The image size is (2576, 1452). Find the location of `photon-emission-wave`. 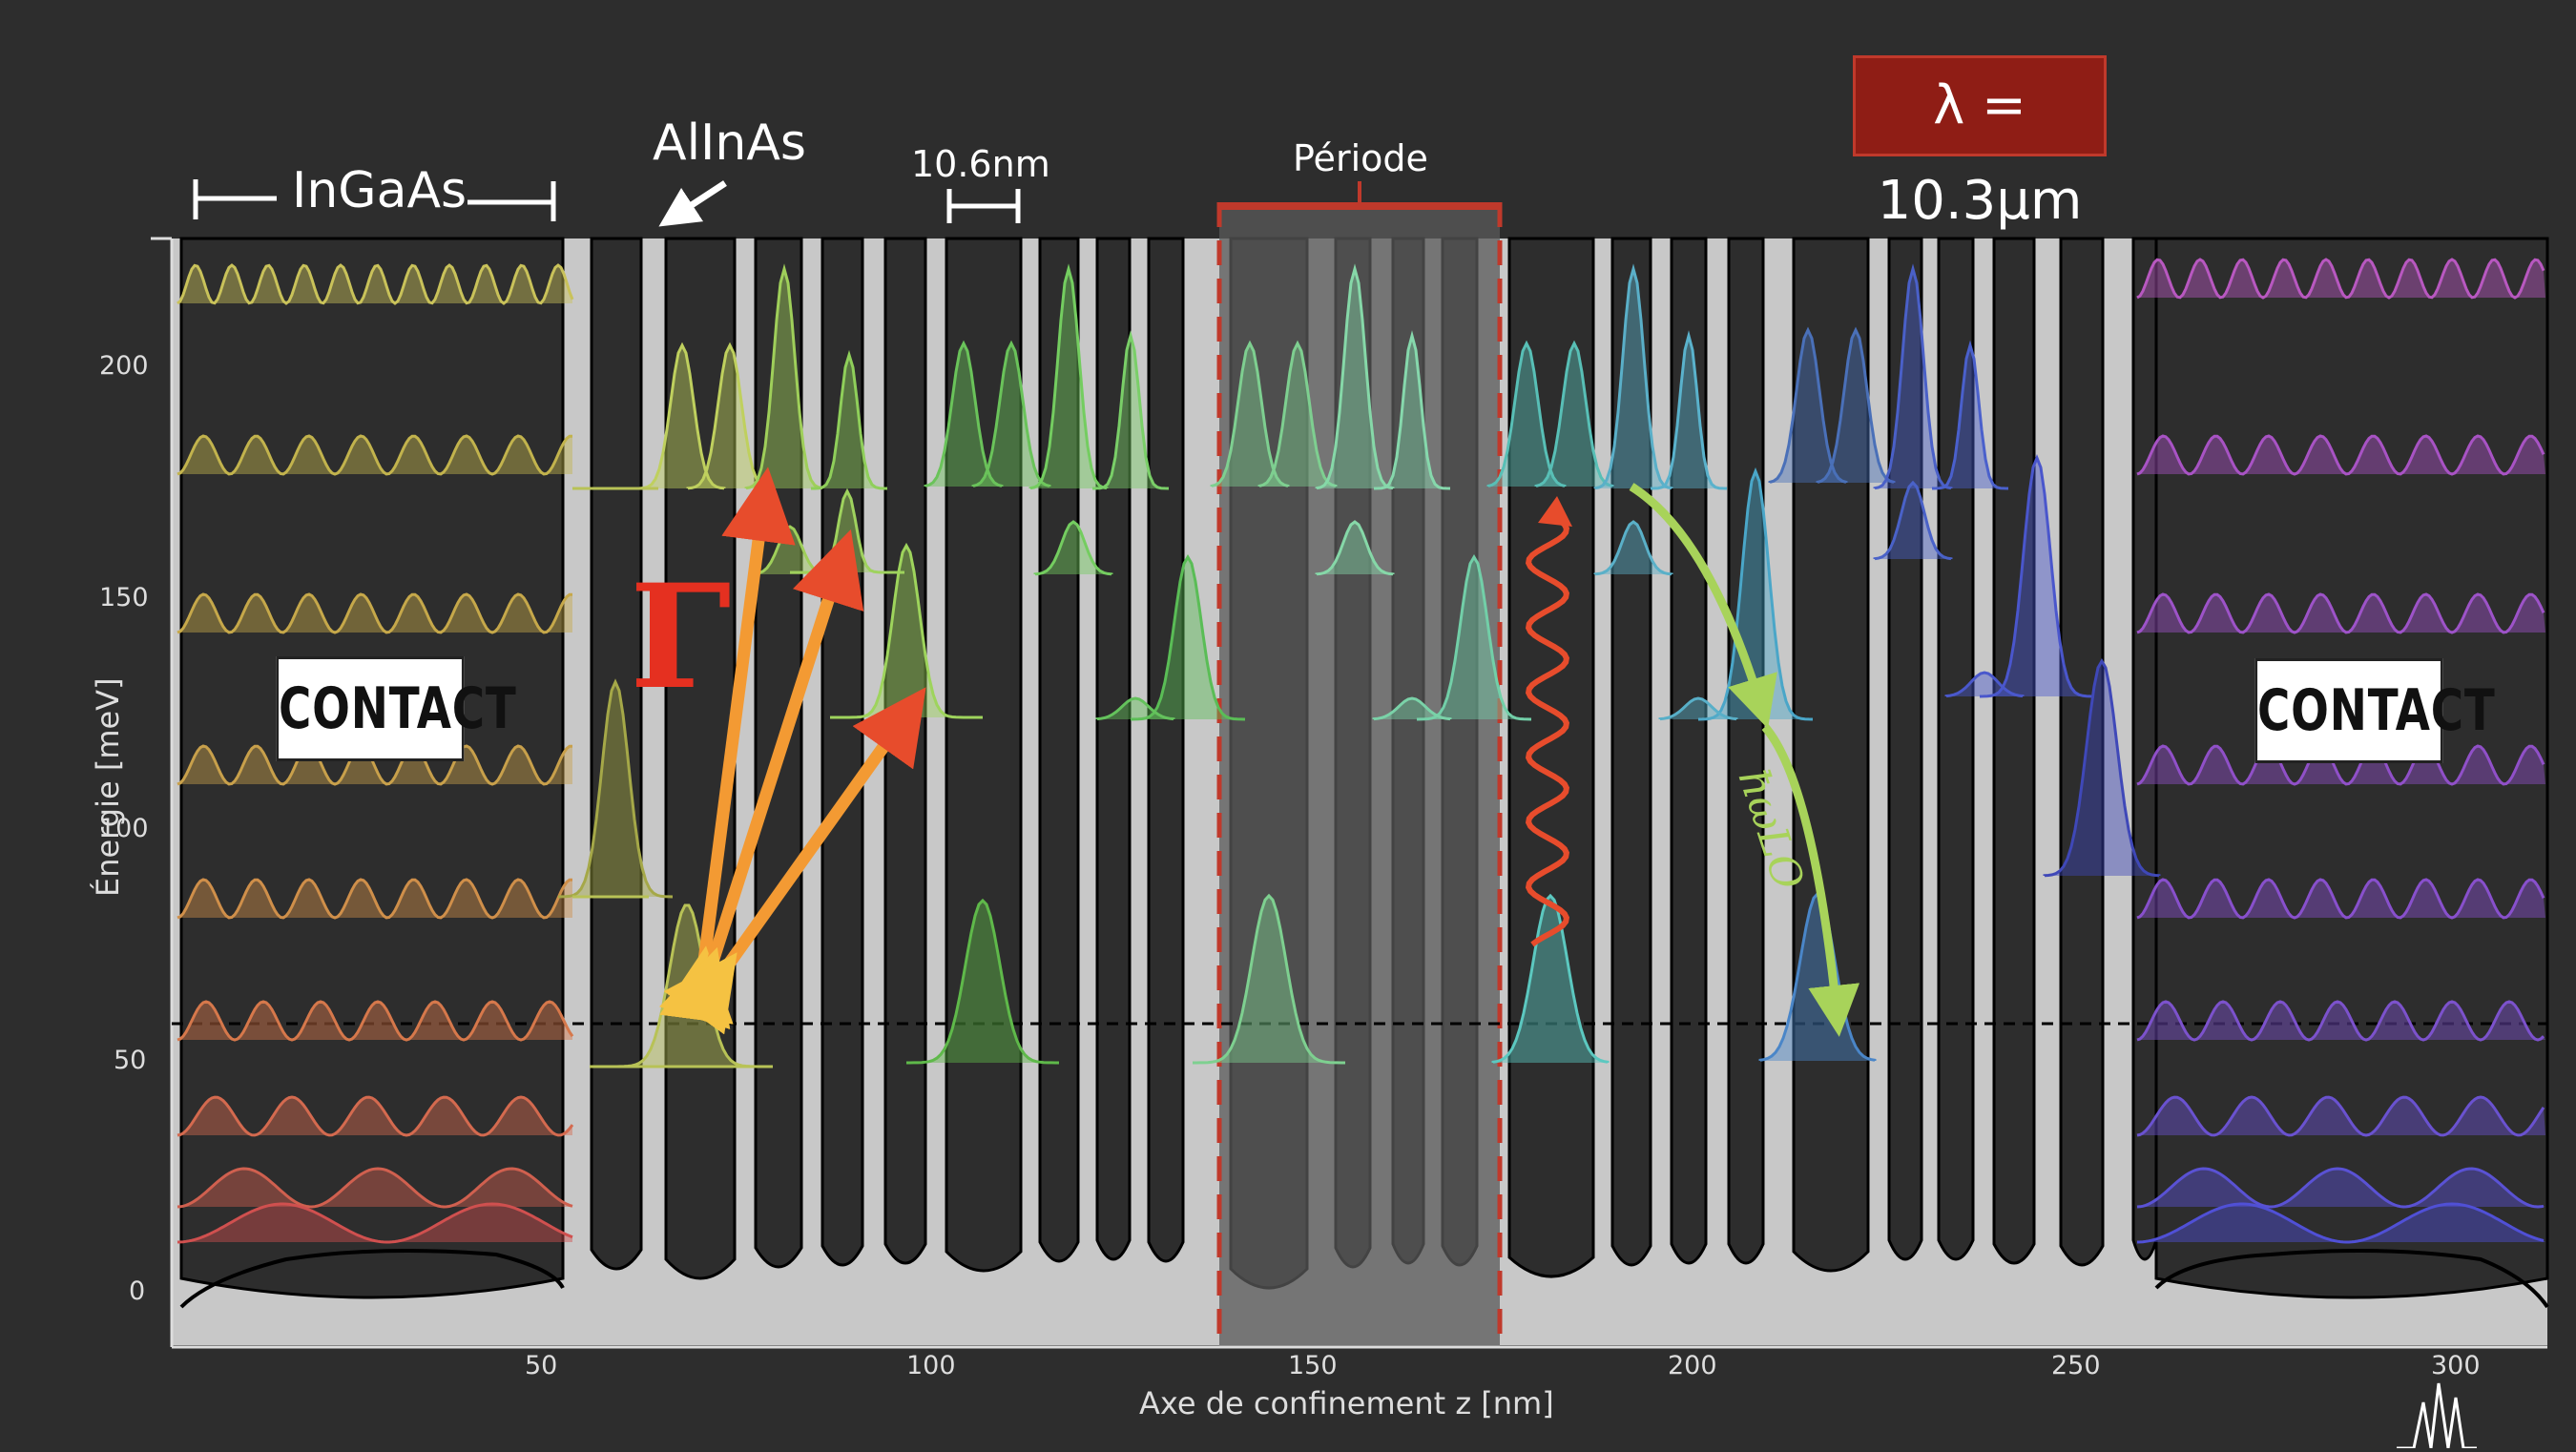

photon-emission-wave is located at coordinates (1547, 729).